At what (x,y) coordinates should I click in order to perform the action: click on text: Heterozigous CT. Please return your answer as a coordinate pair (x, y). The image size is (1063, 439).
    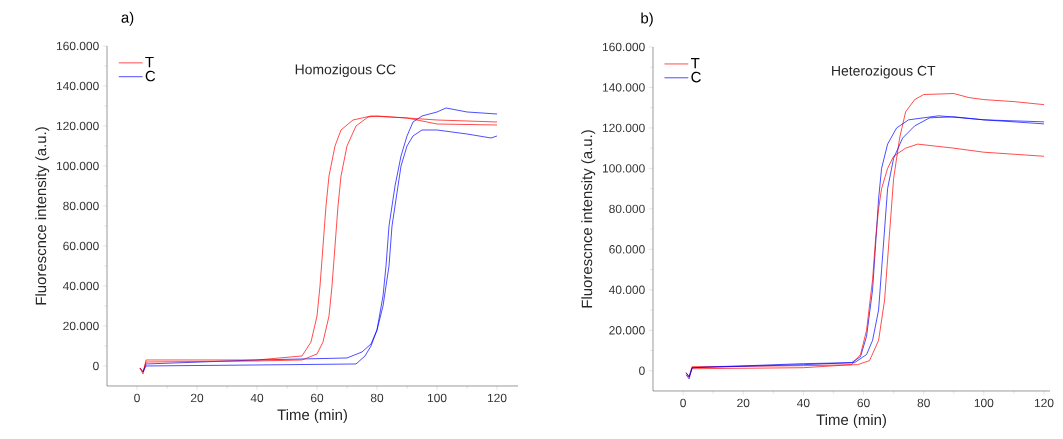
    Looking at the image, I should click on (884, 72).